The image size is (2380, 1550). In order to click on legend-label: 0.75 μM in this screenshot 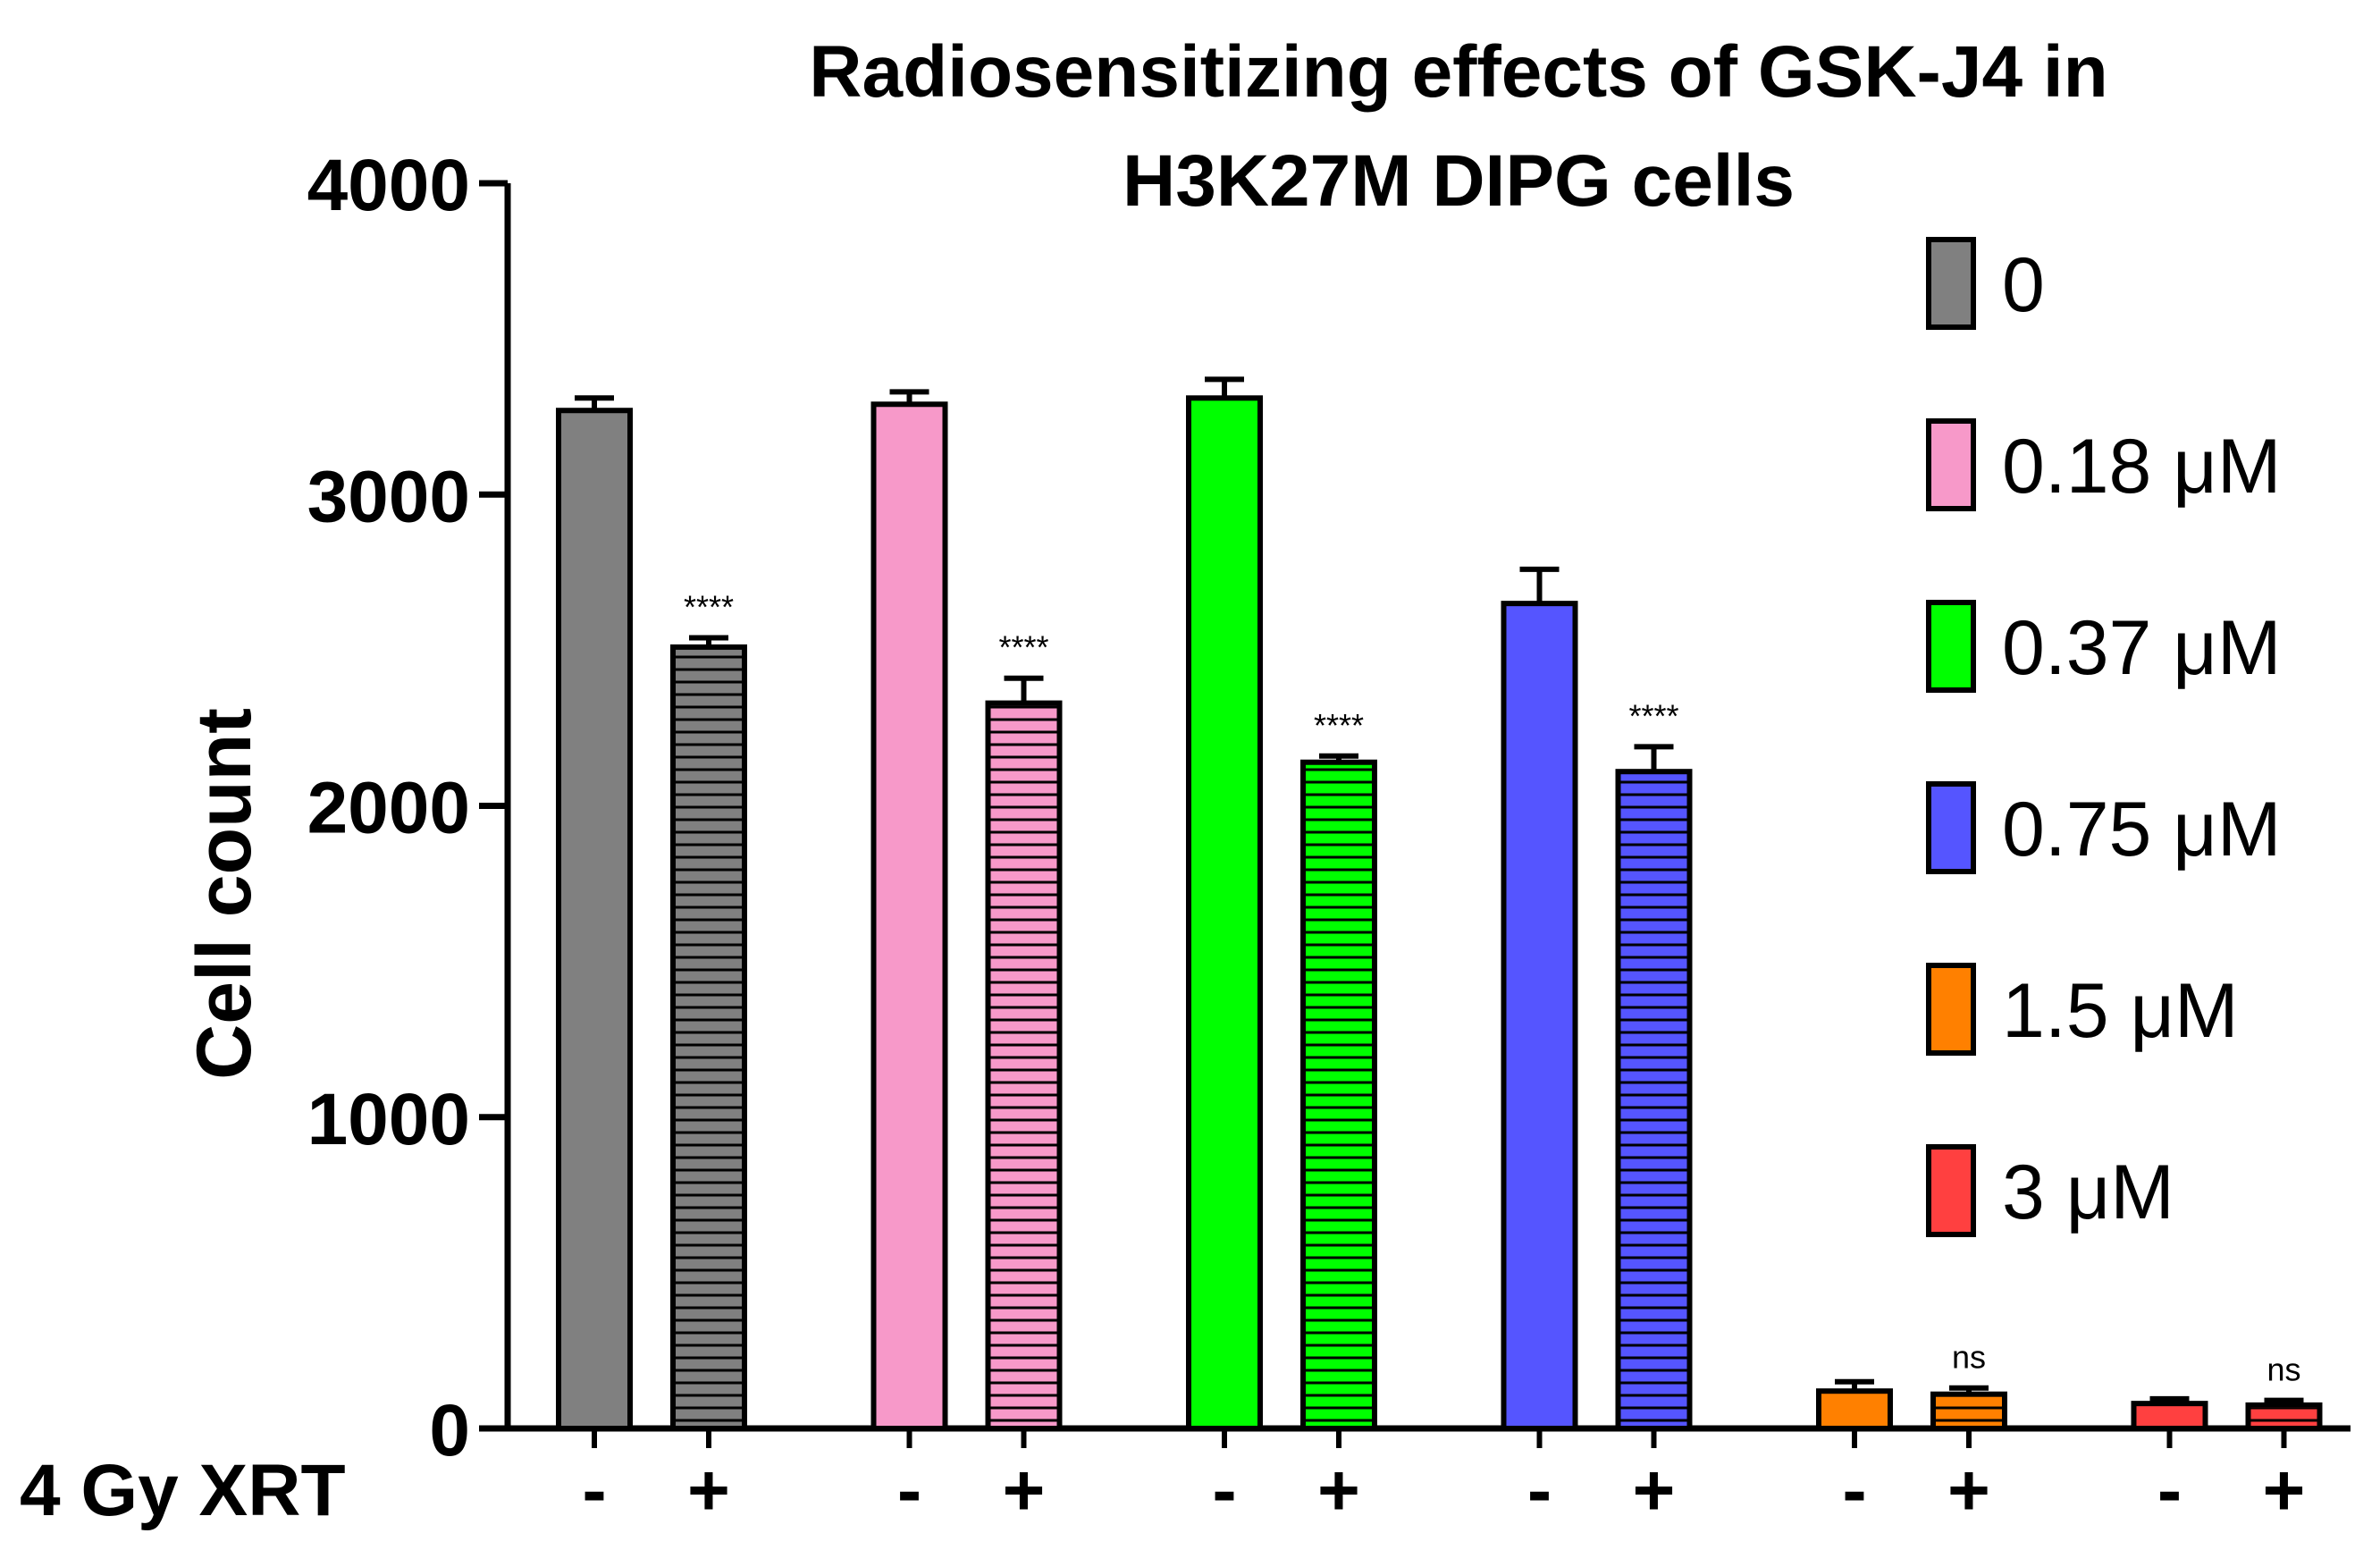, I will do `click(2141, 829)`.